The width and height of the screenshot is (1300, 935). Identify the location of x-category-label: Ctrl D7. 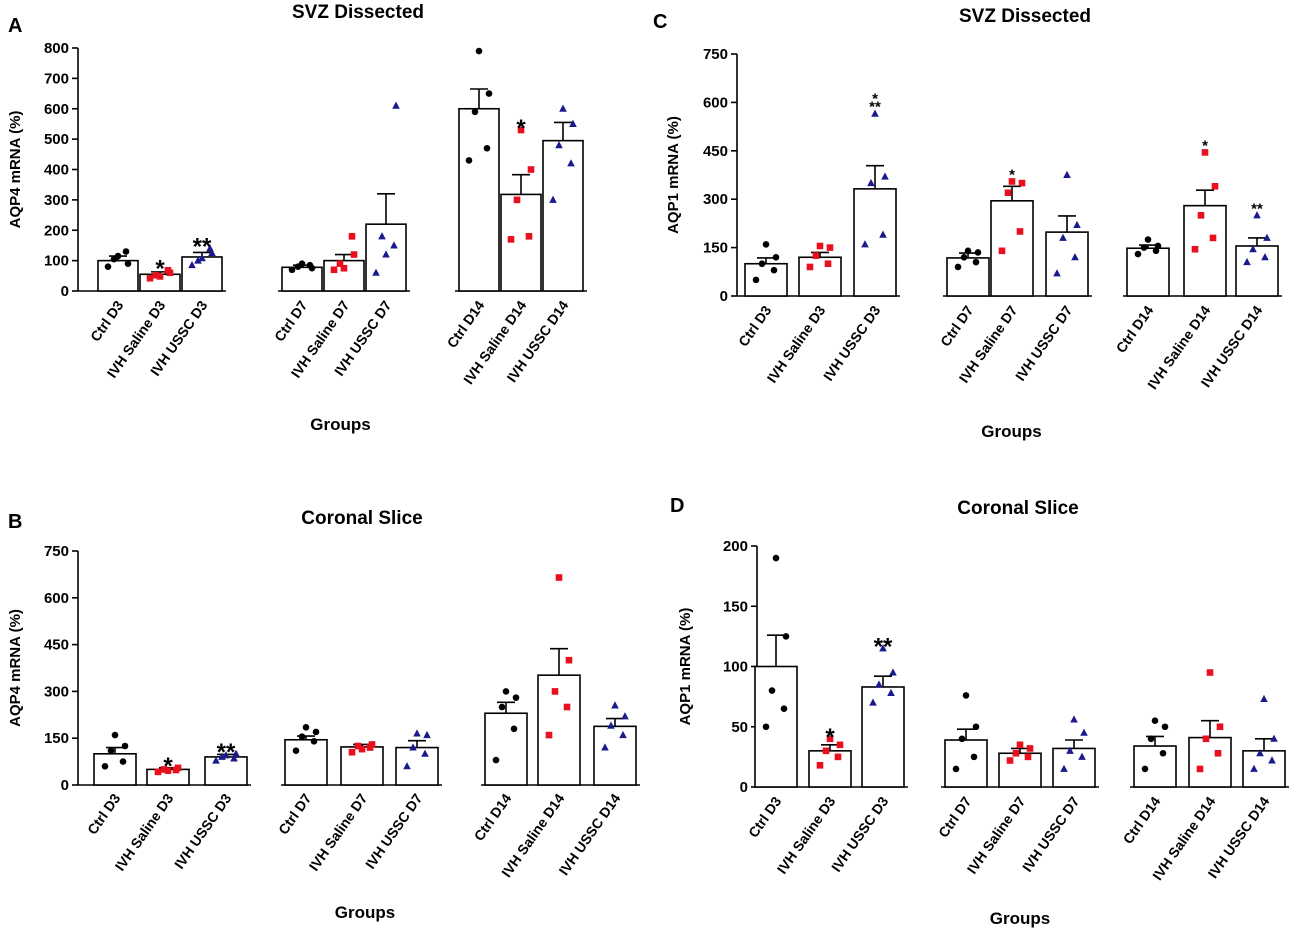
(957, 325).